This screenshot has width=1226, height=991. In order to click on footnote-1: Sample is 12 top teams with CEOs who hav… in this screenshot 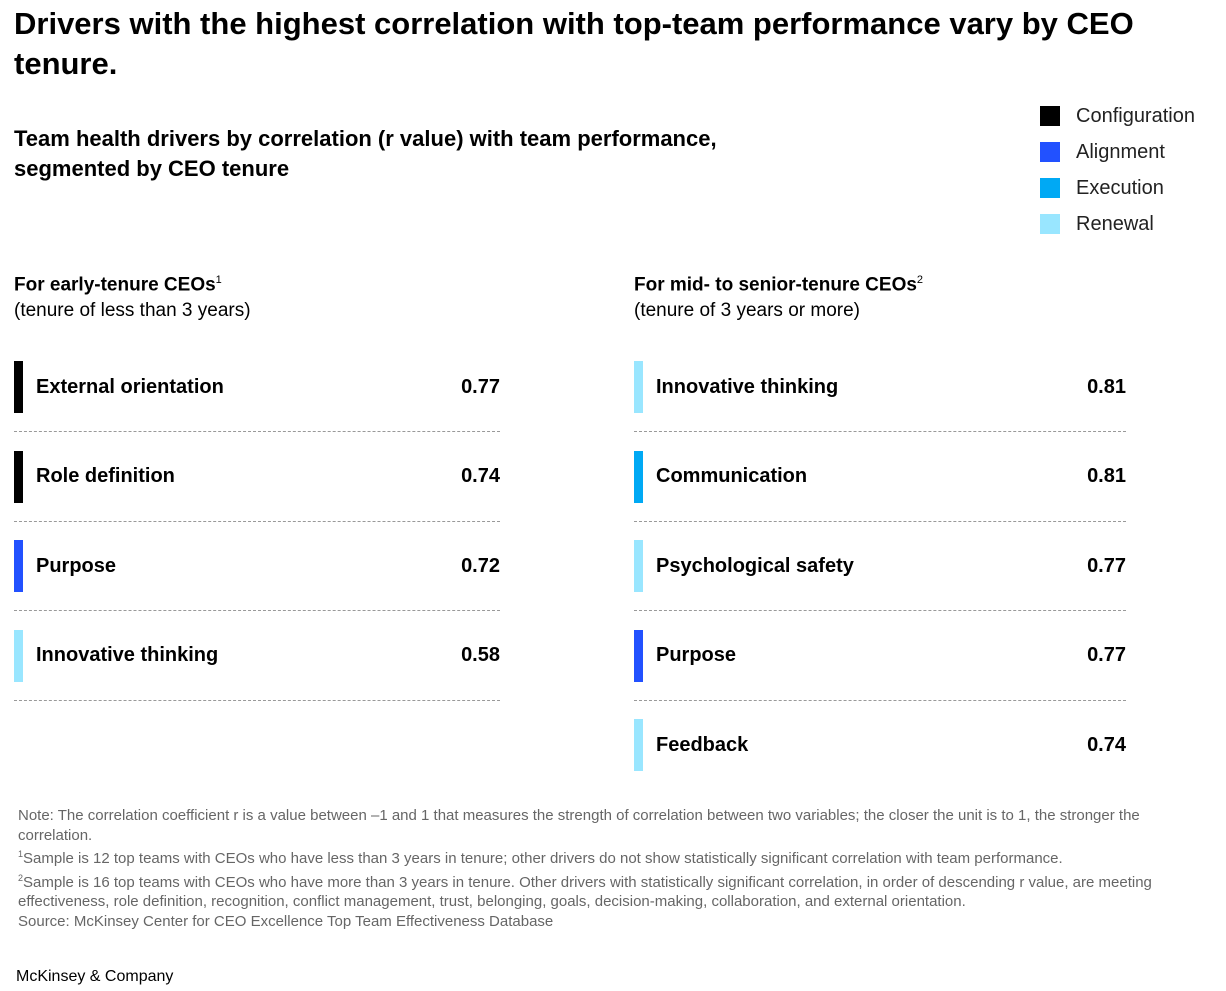, I will do `click(543, 858)`.